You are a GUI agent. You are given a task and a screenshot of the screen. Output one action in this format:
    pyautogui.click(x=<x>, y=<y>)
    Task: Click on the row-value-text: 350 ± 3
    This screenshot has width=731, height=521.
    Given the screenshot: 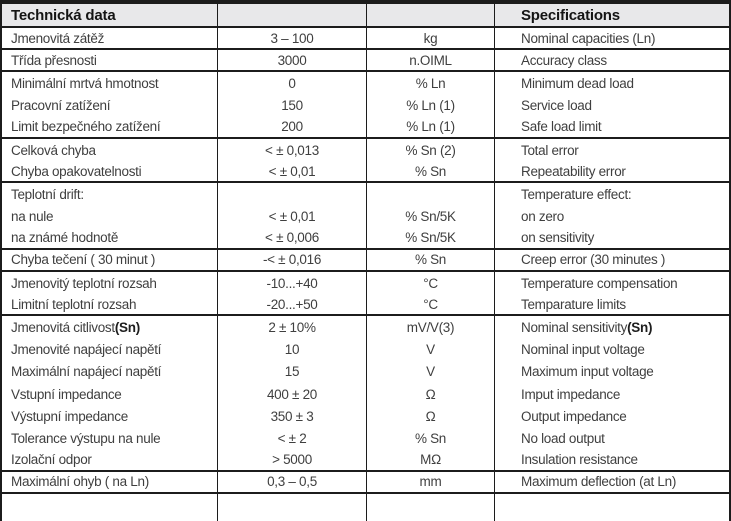 What is the action you would take?
    pyautogui.click(x=292, y=416)
    